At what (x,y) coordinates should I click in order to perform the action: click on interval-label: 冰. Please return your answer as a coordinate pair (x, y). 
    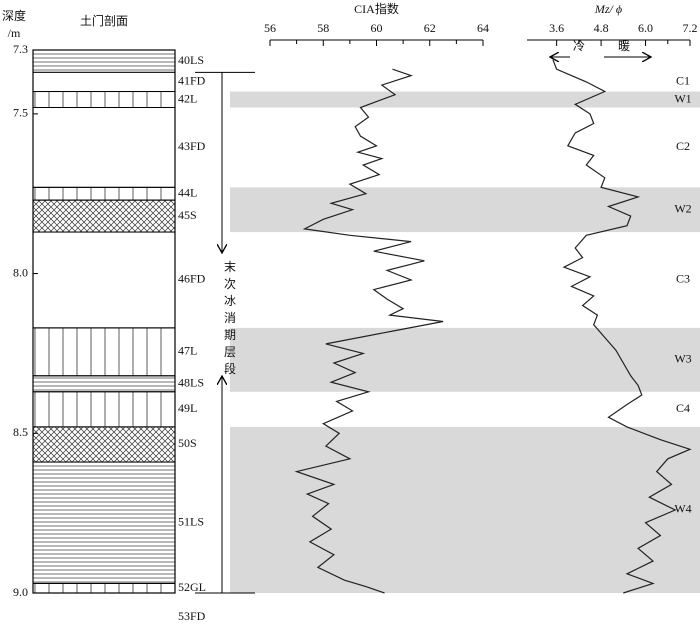
    Looking at the image, I should click on (230, 301).